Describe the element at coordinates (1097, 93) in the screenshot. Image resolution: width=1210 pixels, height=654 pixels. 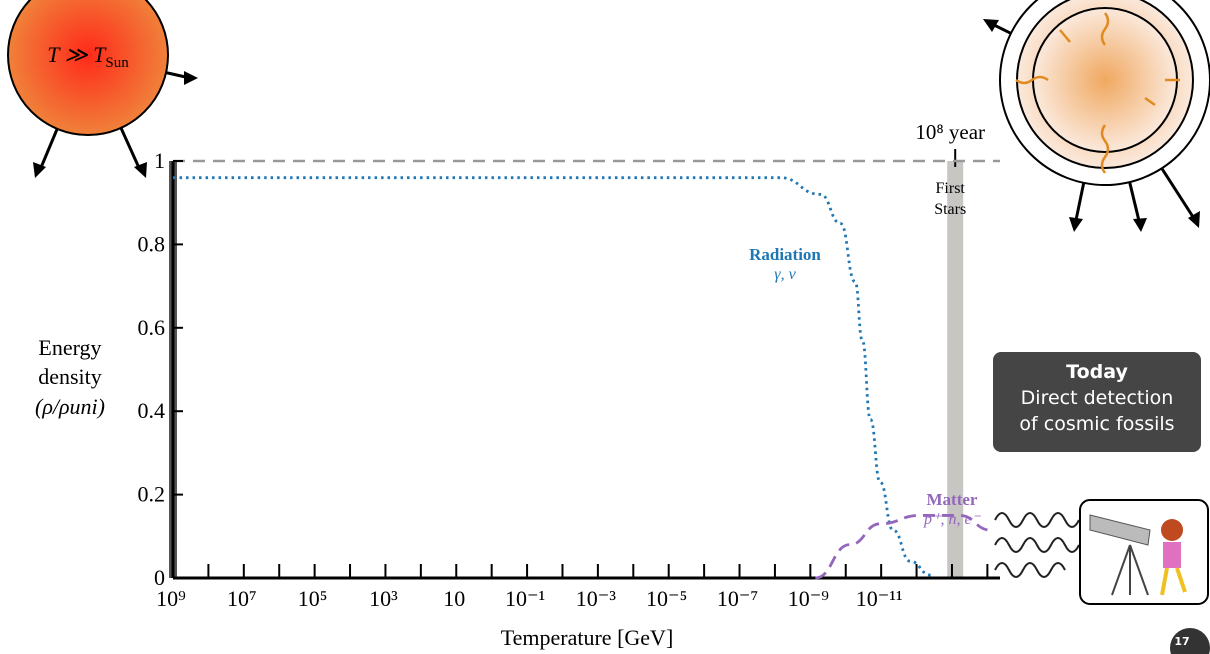
I see `inflow-arrows` at that location.